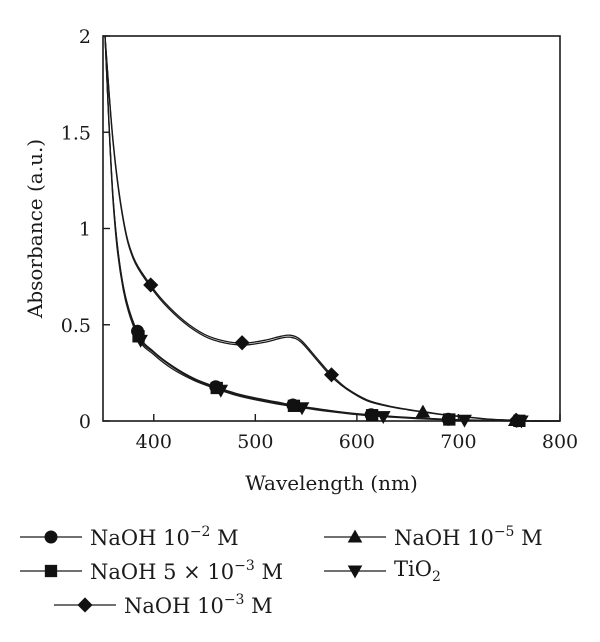  What do you see at coordinates (560, 442) in the screenshot?
I see `x-tick-label-4: 800` at bounding box center [560, 442].